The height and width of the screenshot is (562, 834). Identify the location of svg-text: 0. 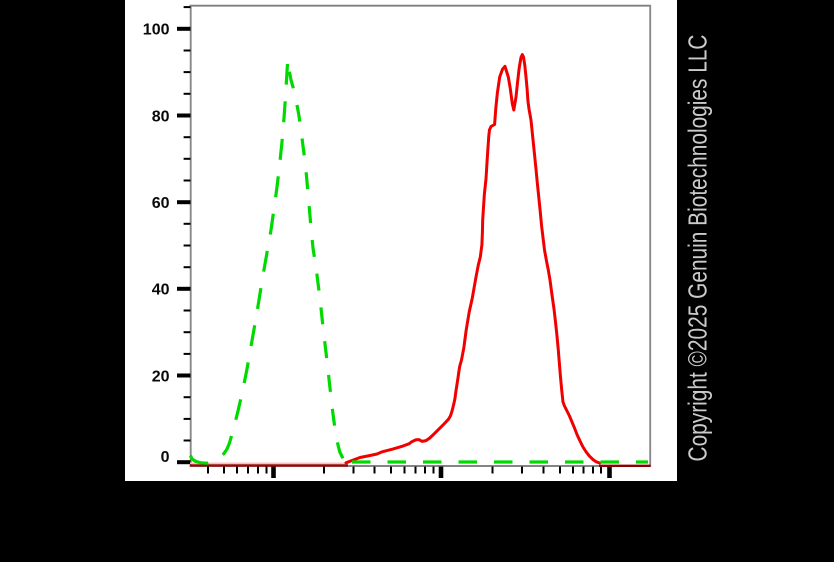
(165, 457).